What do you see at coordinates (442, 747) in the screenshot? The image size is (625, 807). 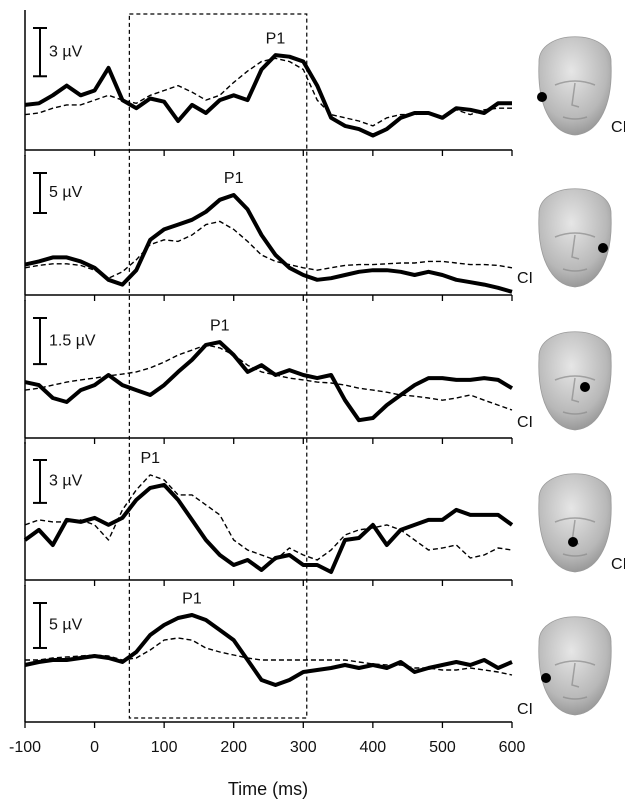 I see `x-tick-label: 500` at bounding box center [442, 747].